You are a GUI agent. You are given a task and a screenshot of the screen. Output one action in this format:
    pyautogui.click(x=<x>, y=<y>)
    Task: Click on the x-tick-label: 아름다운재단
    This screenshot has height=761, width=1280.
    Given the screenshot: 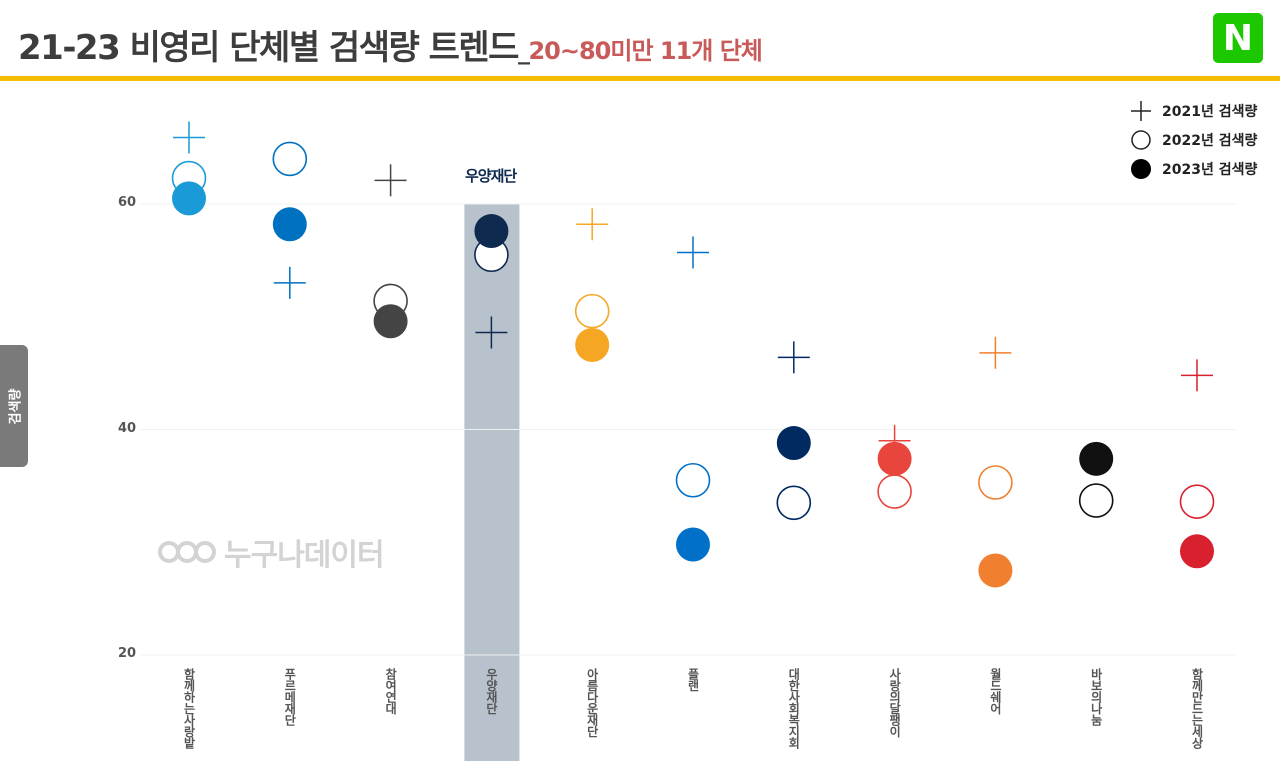 What is the action you would take?
    pyautogui.click(x=592, y=702)
    